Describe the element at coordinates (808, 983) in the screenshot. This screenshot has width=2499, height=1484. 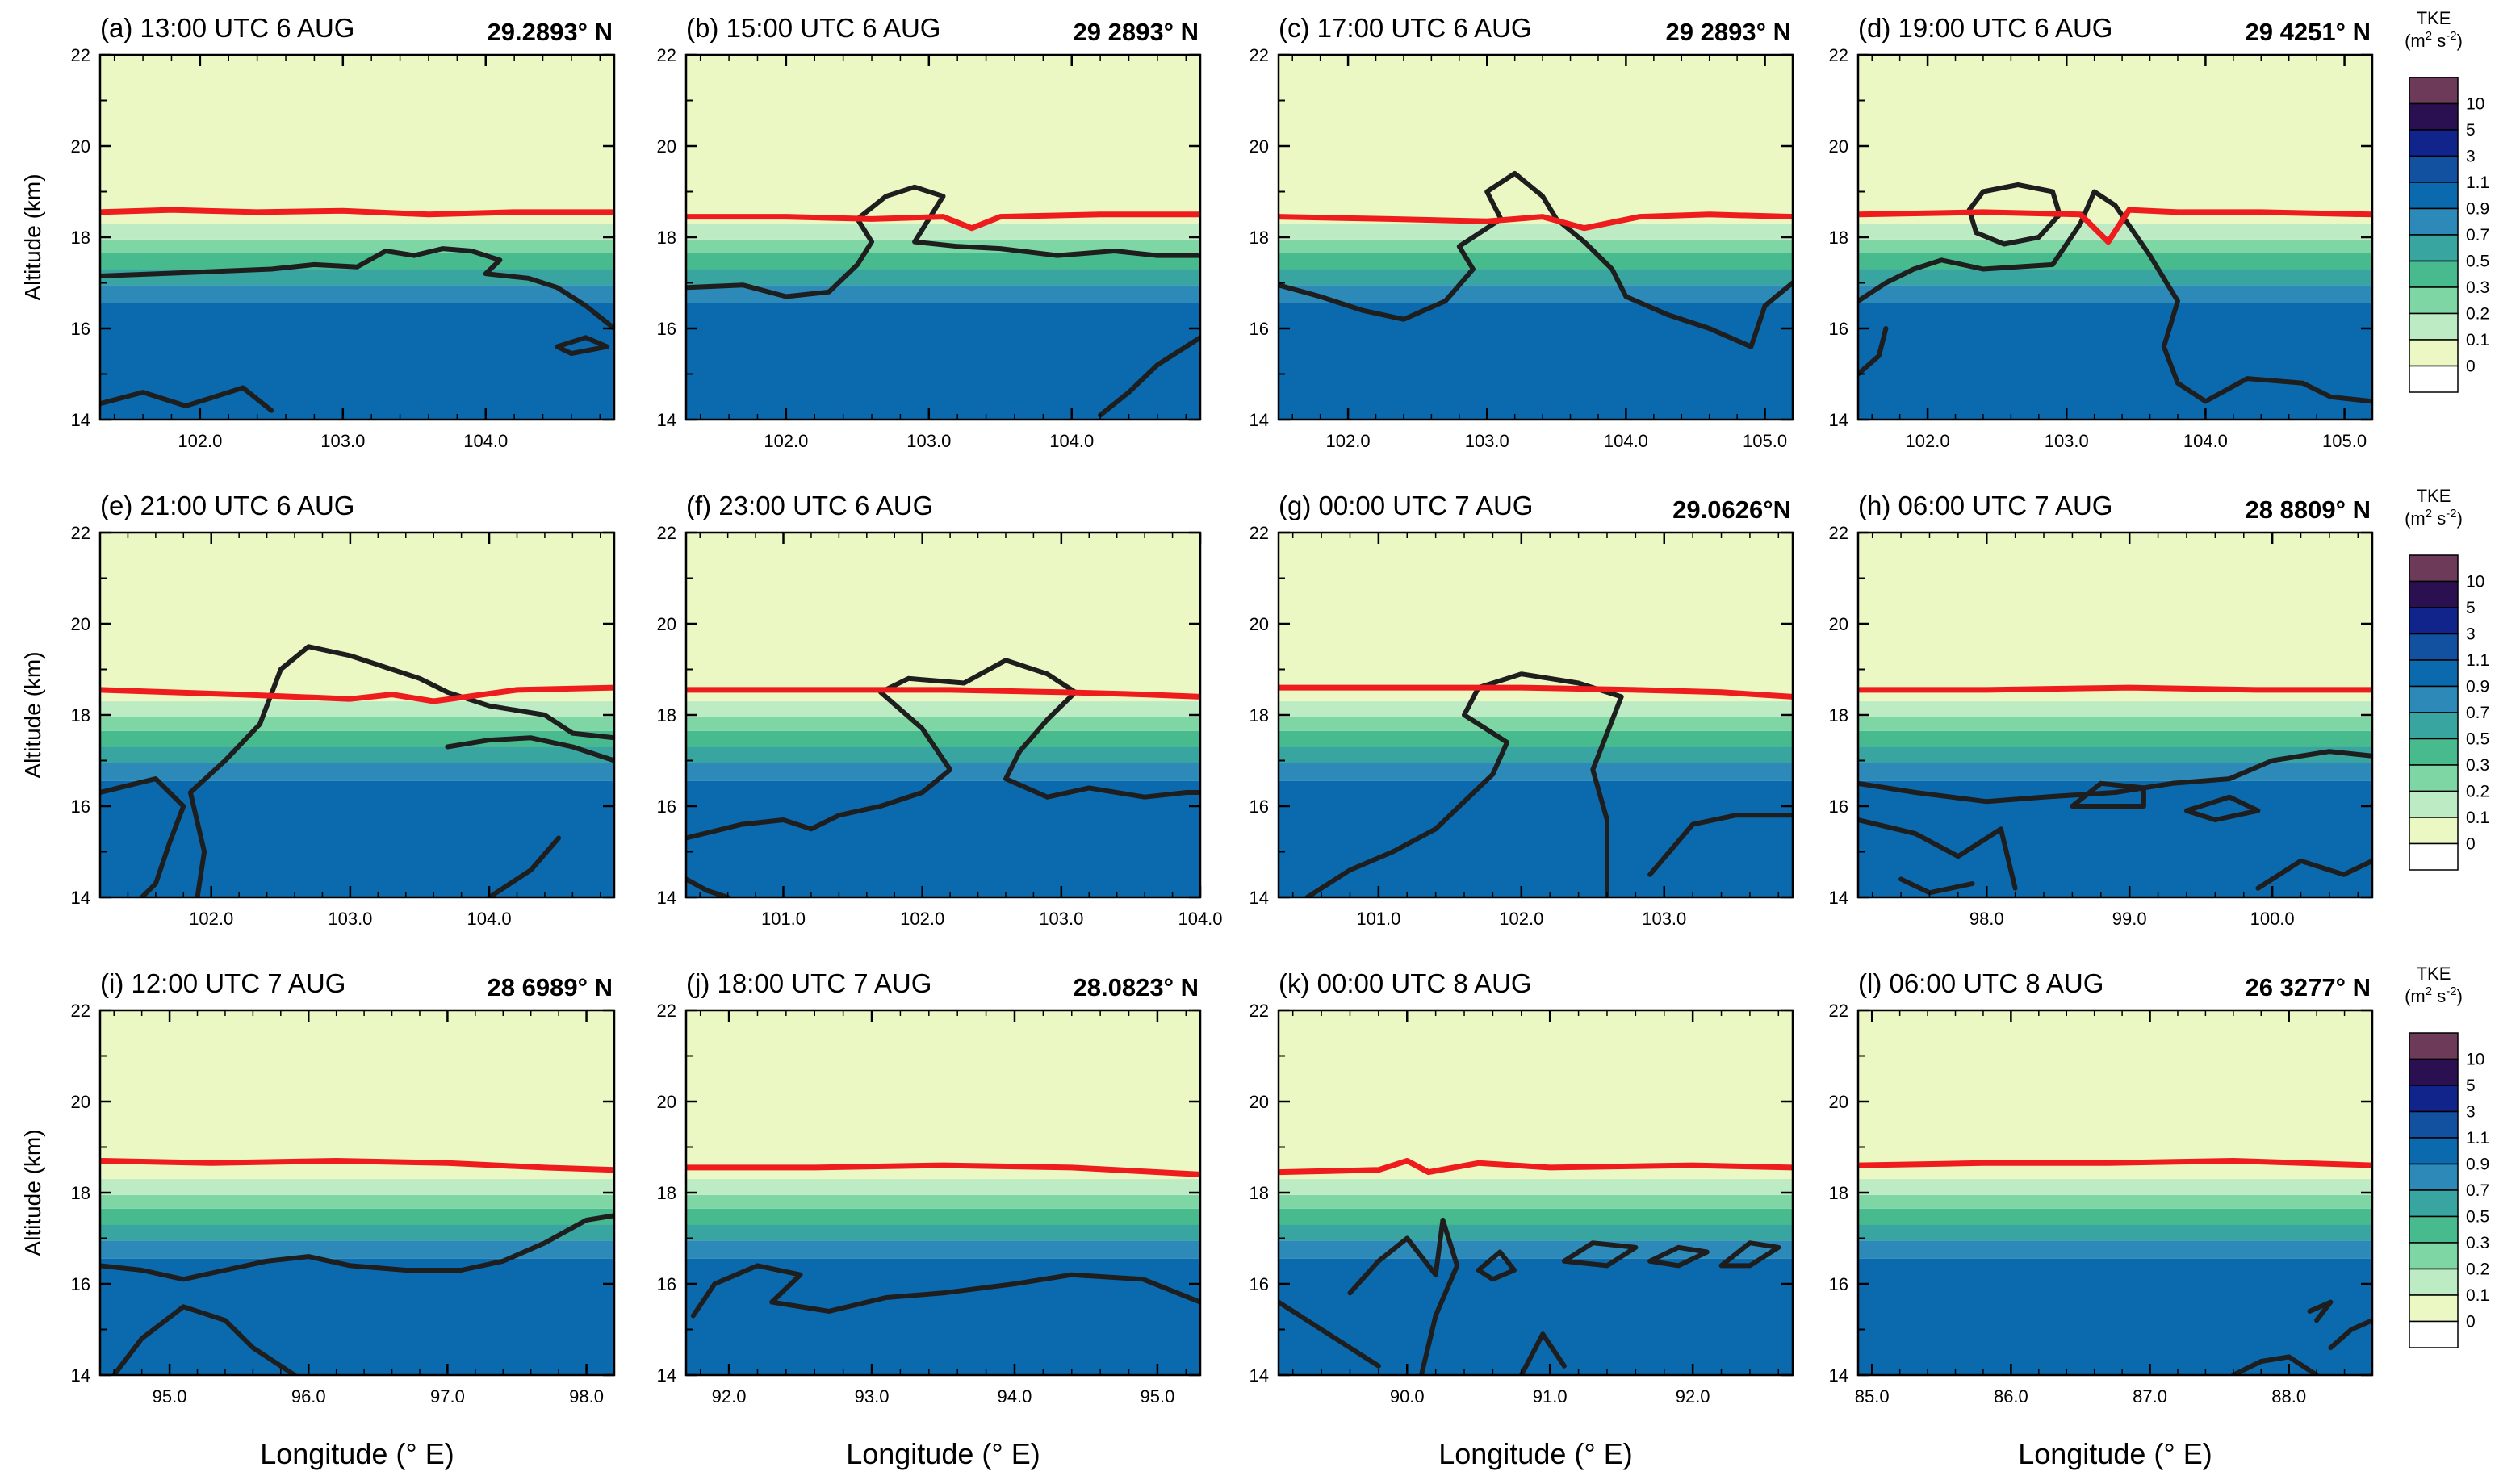
I see `panel-title: (j) 18:00 UTC 7 AUG` at that location.